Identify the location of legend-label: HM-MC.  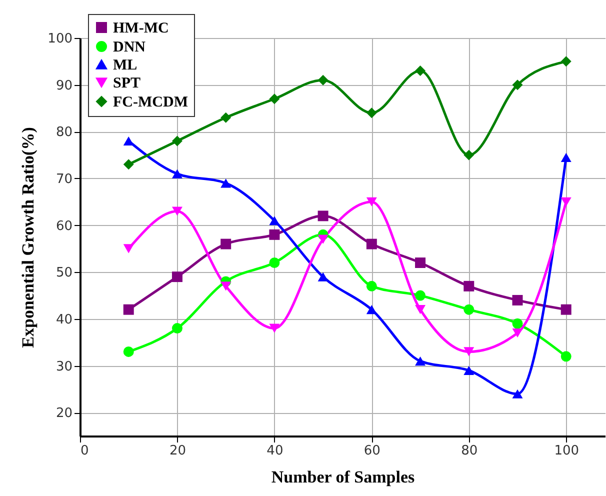
(141, 28).